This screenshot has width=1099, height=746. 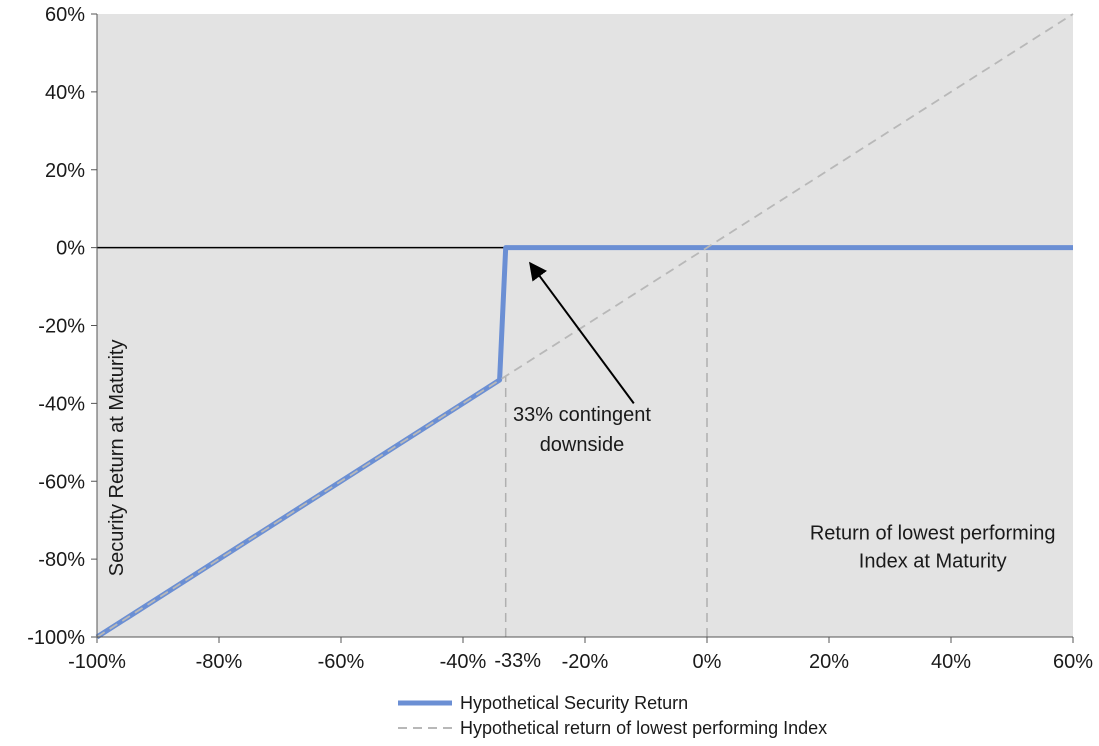 I want to click on x-tick-label: -60%, so click(x=341, y=662).